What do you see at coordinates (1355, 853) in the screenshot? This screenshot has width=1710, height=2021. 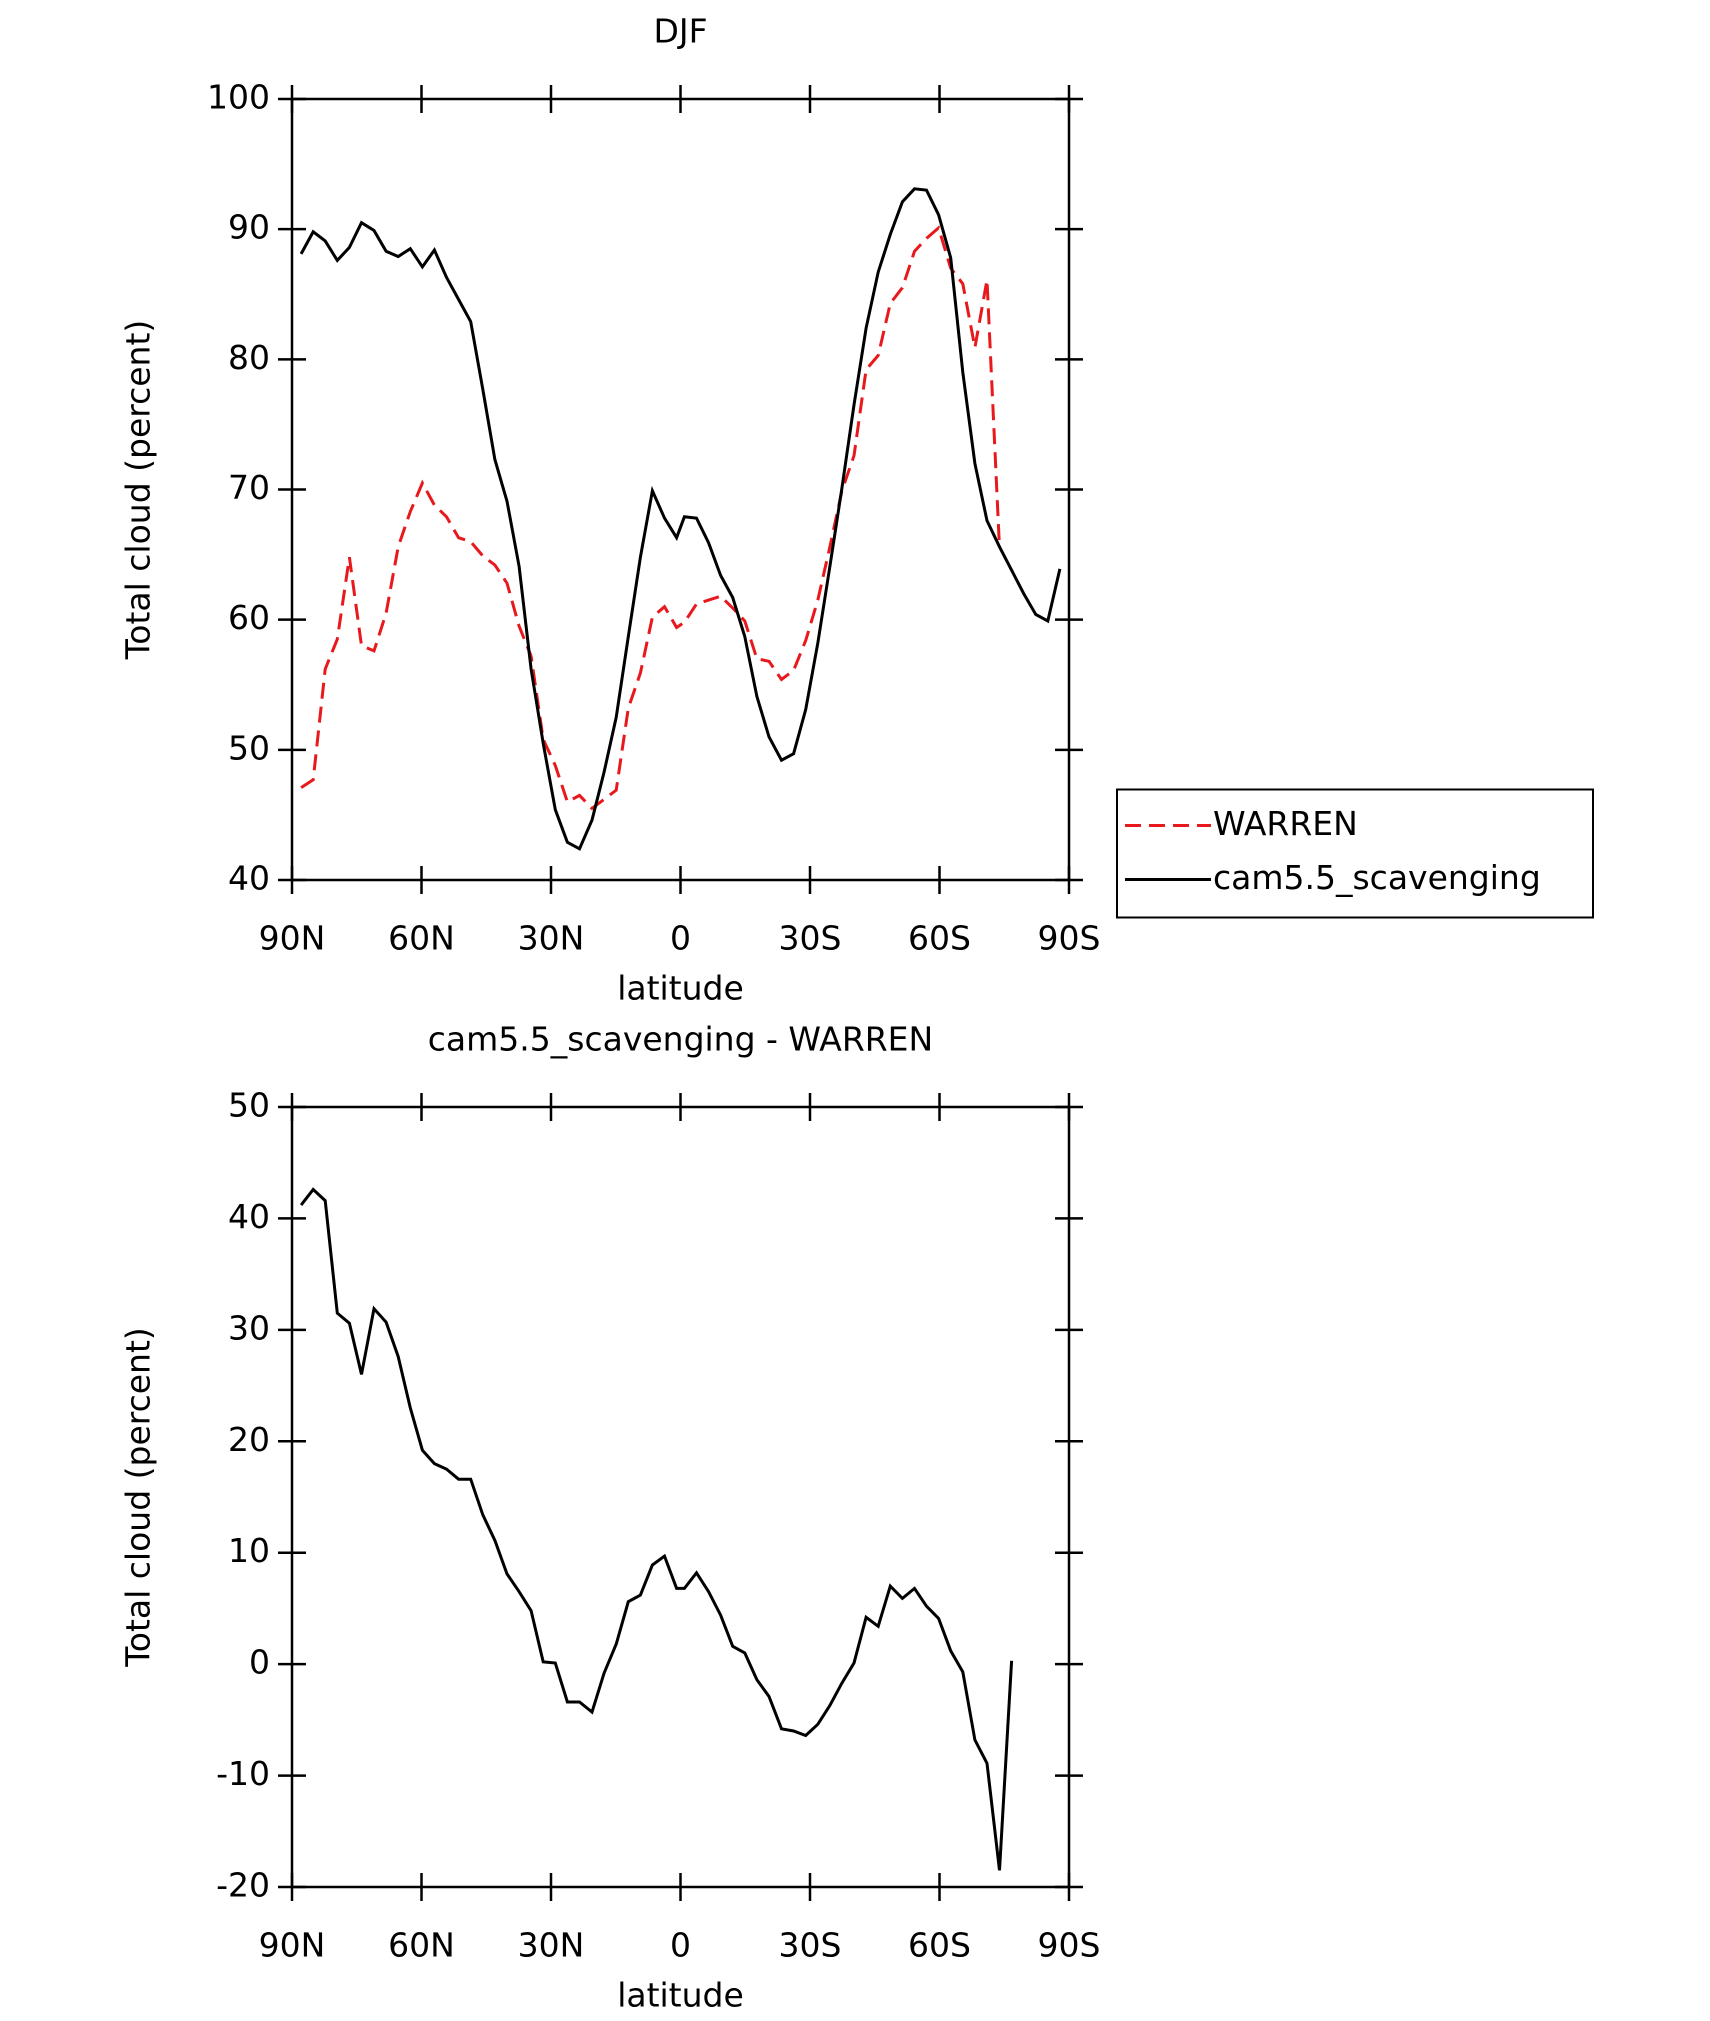 I see `legend-box` at bounding box center [1355, 853].